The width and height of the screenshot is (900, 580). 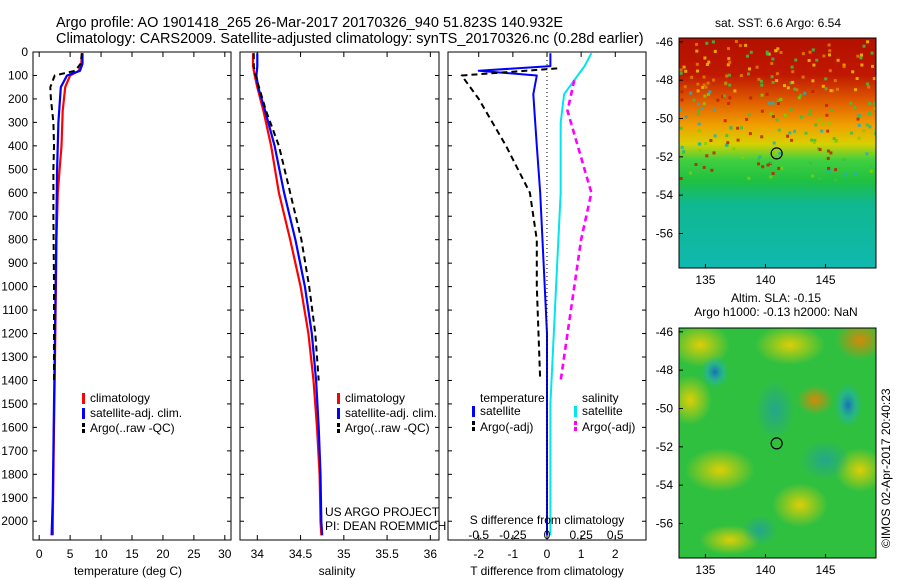 What do you see at coordinates (776, 298) in the screenshot?
I see `sla-map-title: Altim. SLA: -0.15` at bounding box center [776, 298].